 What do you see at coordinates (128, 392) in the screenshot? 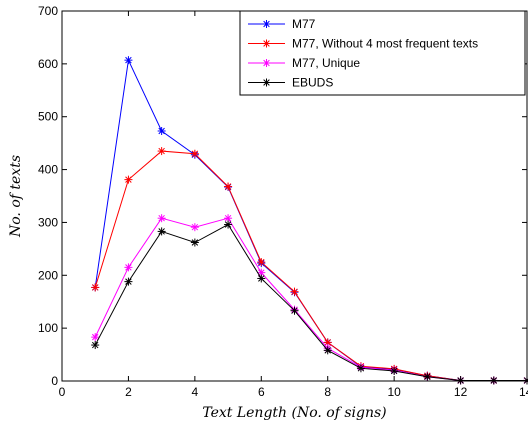
I see `x-tick-label: 2` at bounding box center [128, 392].